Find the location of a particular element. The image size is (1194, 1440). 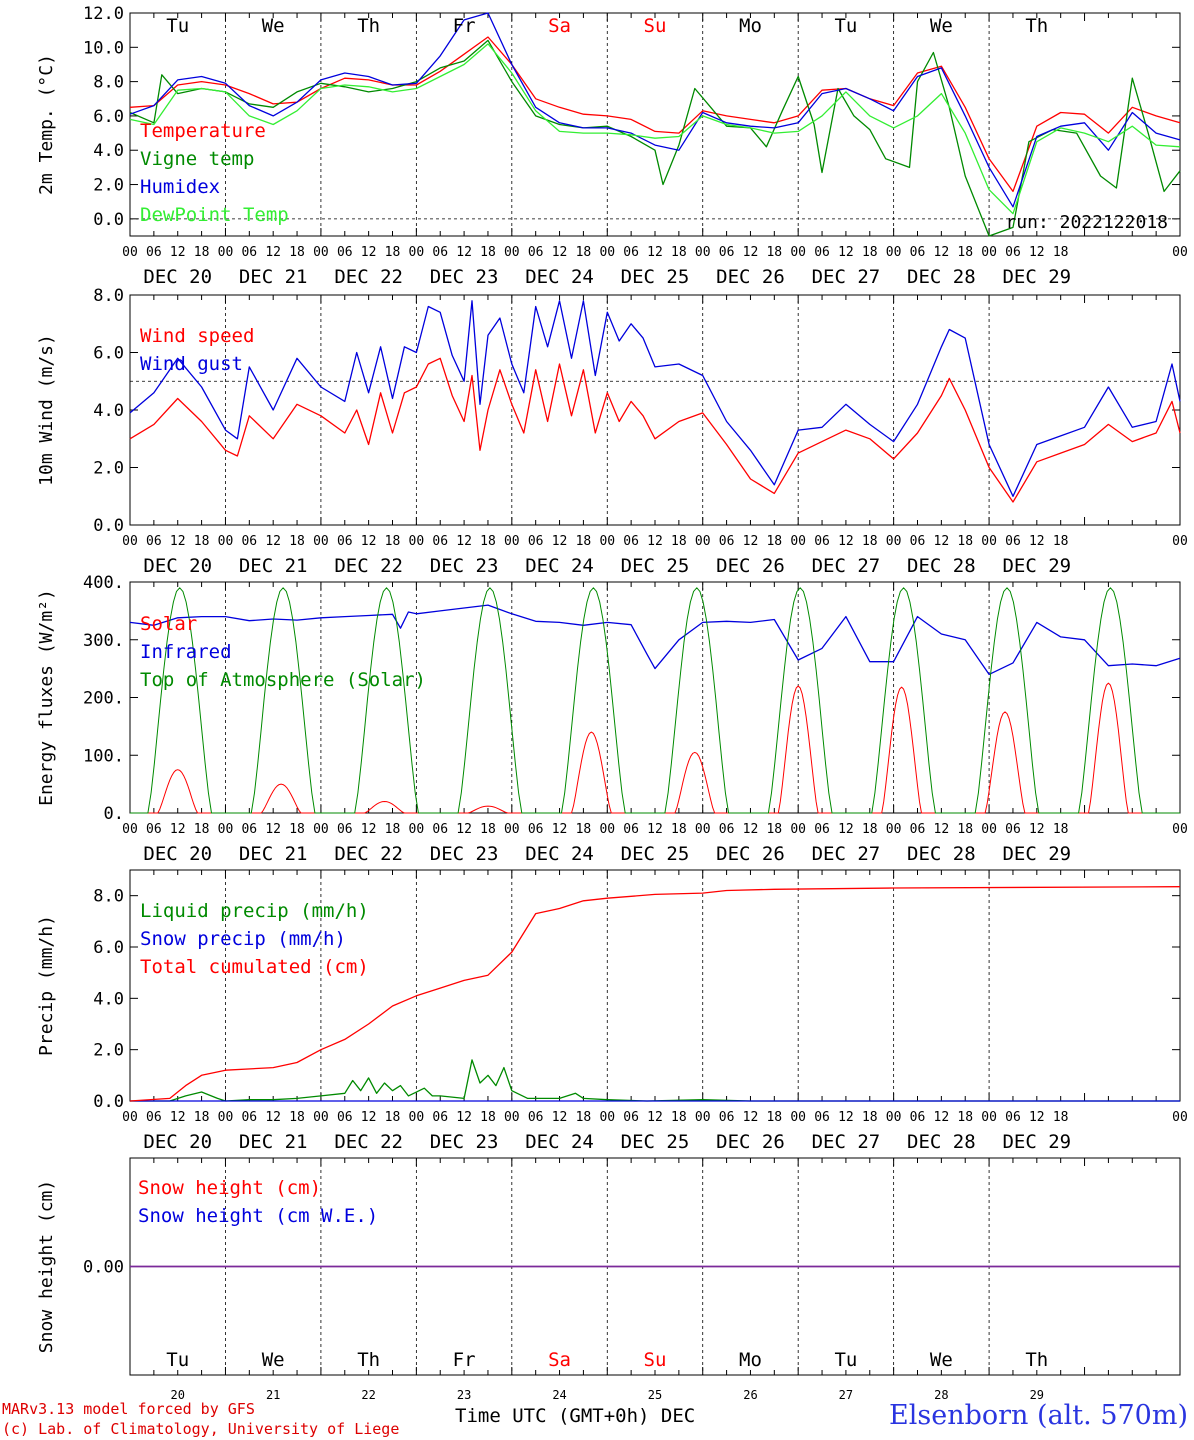

day-number-label: 22 is located at coordinates (368, 1395).